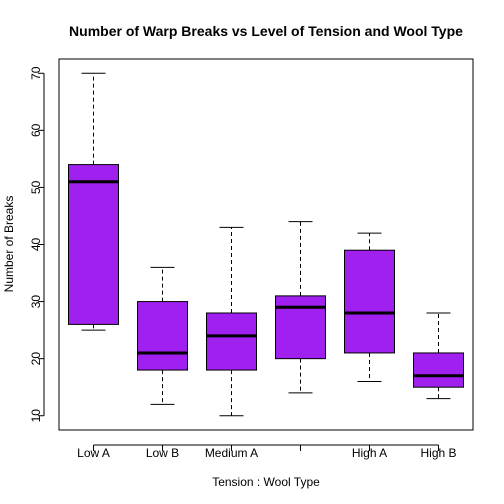 The image size is (504, 504). What do you see at coordinates (9, 244) in the screenshot?
I see `y-axis-label: Number of Breaks` at bounding box center [9, 244].